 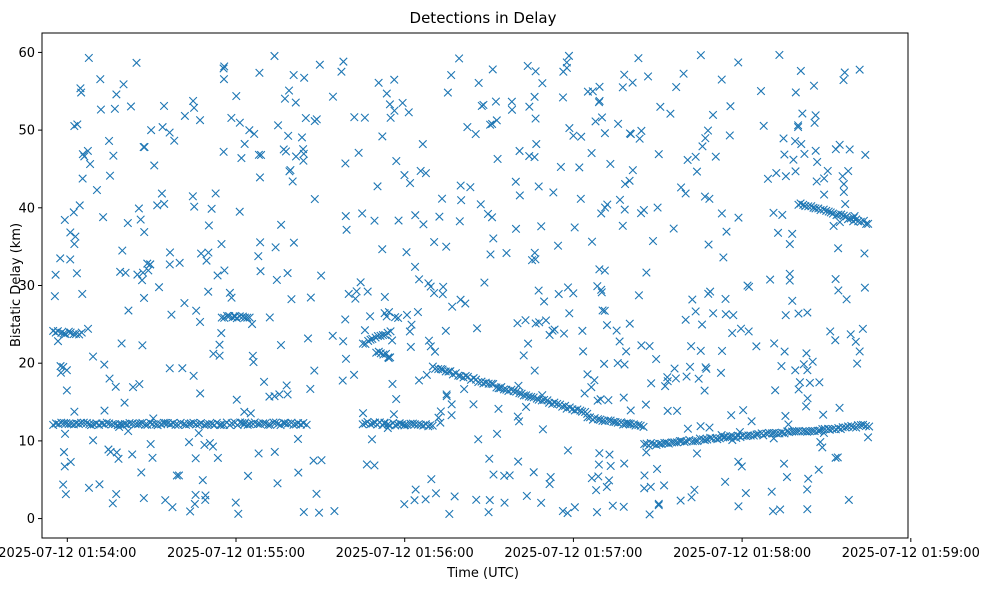 I want to click on y-tick-label: 60, so click(x=26, y=53).